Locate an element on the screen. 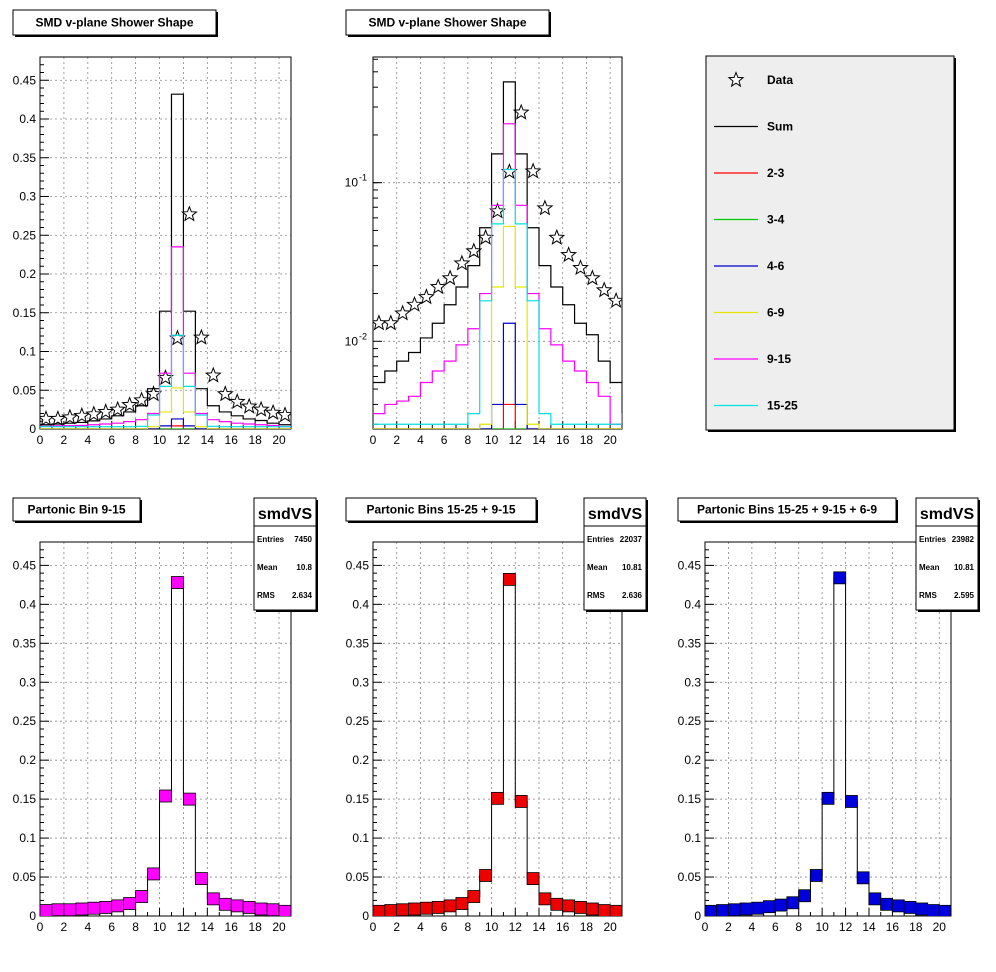 Image resolution: width=996 pixels, height=972 pixels. stats-value: 7450 is located at coordinates (303, 539).